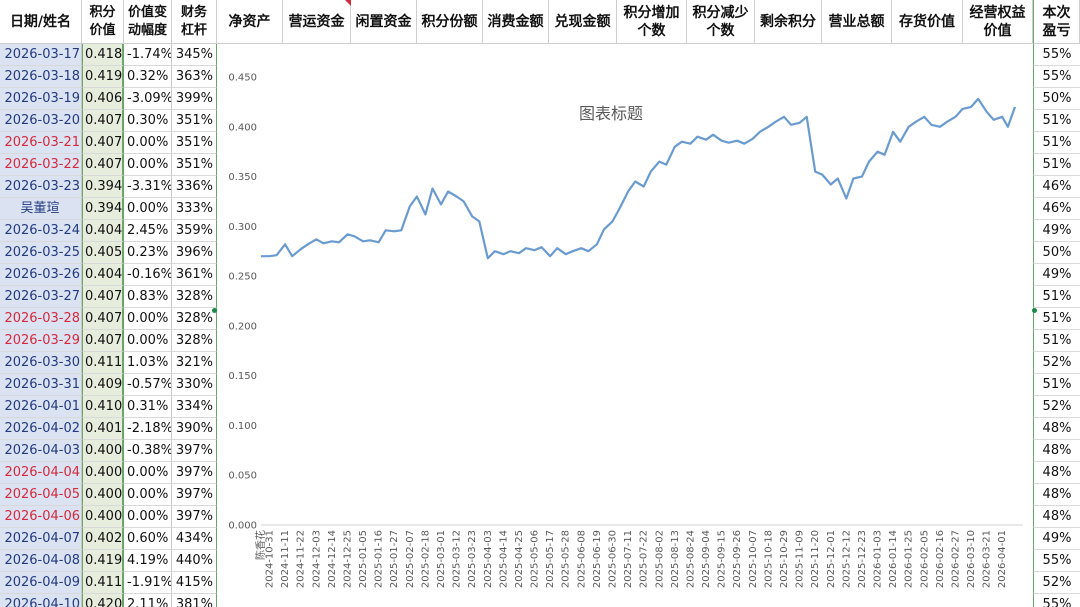 The width and height of the screenshot is (1080, 607). Describe the element at coordinates (194, 495) in the screenshot. I see `leverage-cell: 397%` at that location.